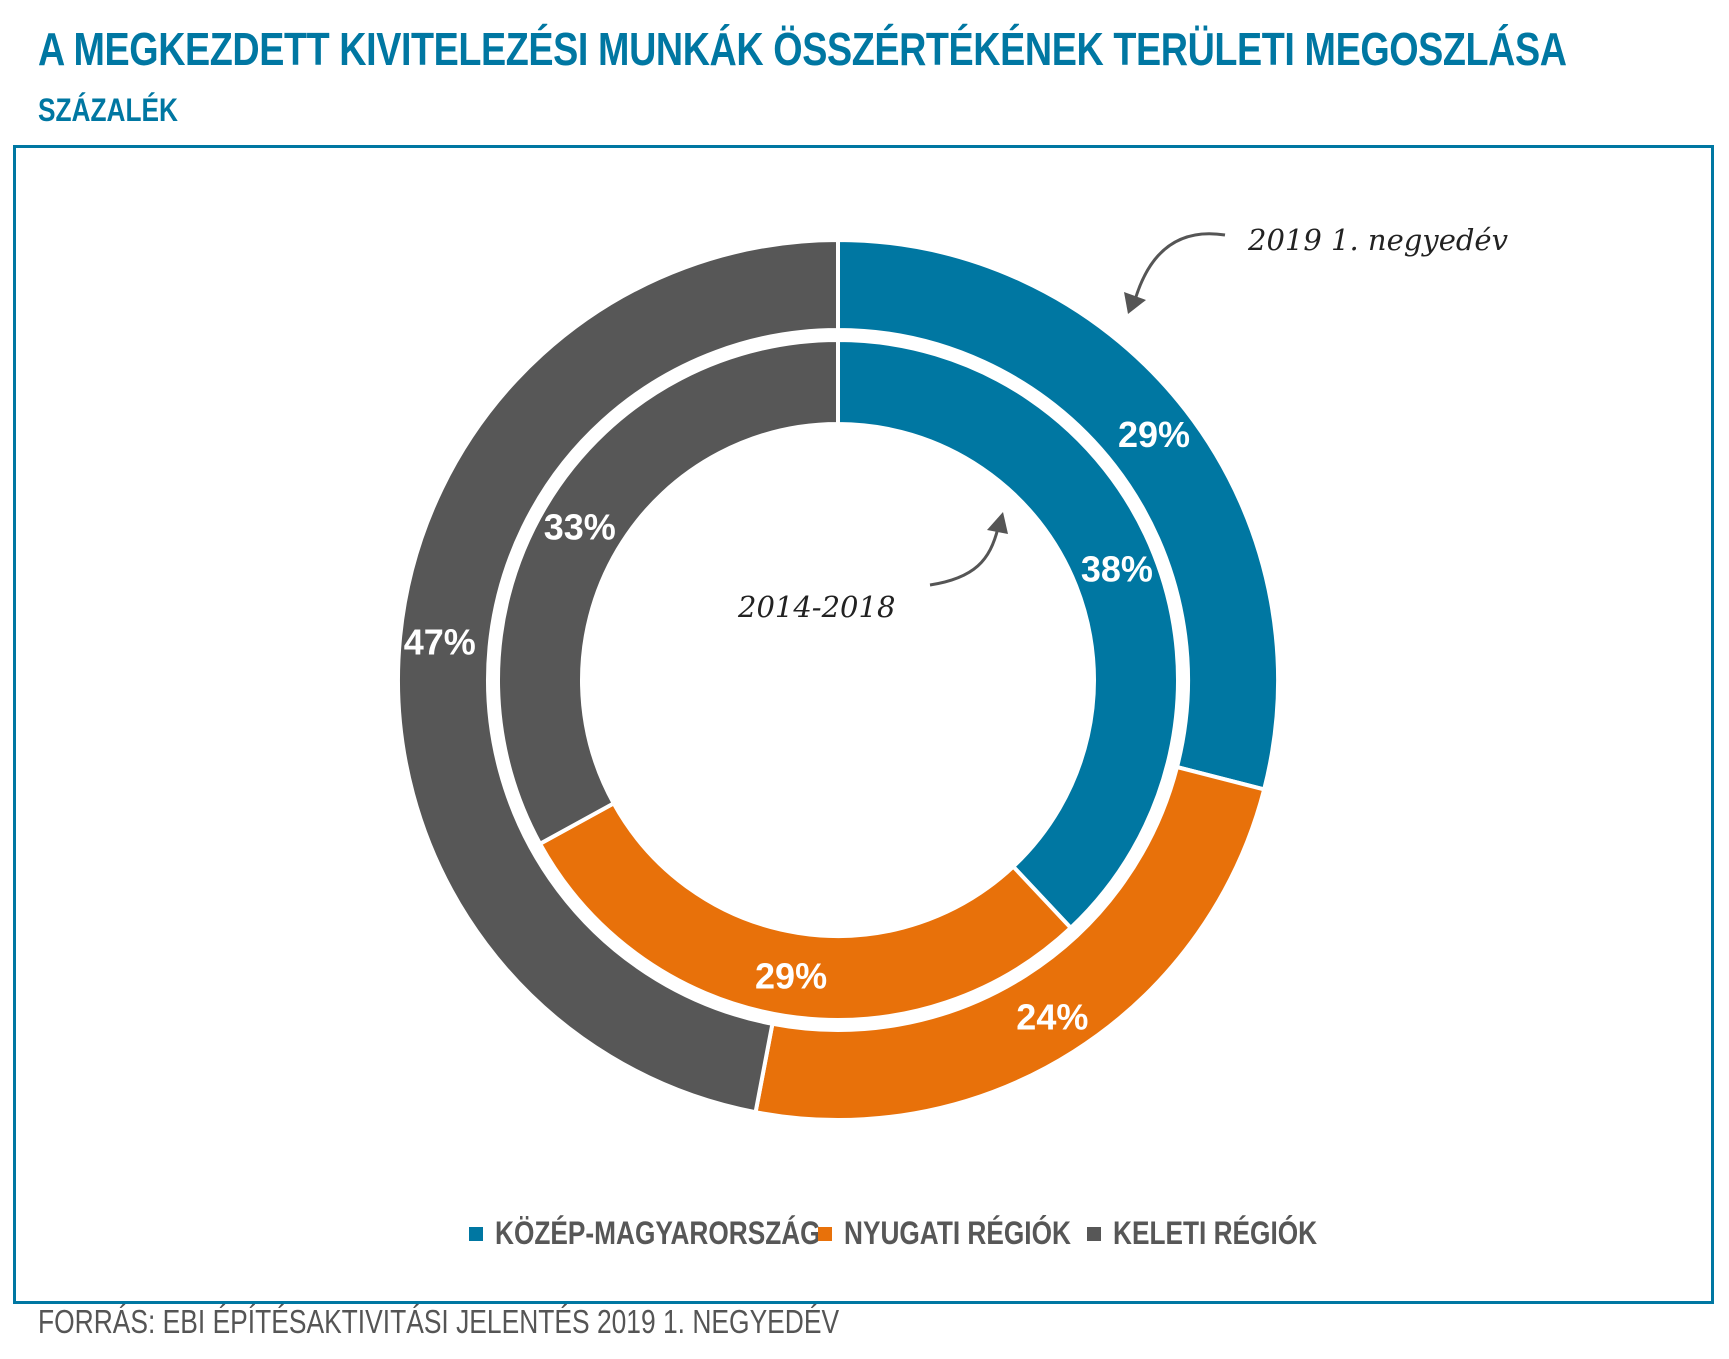 The height and width of the screenshot is (1359, 1729). What do you see at coordinates (1179, 266) in the screenshot?
I see `annotation-outer-arrow` at bounding box center [1179, 266].